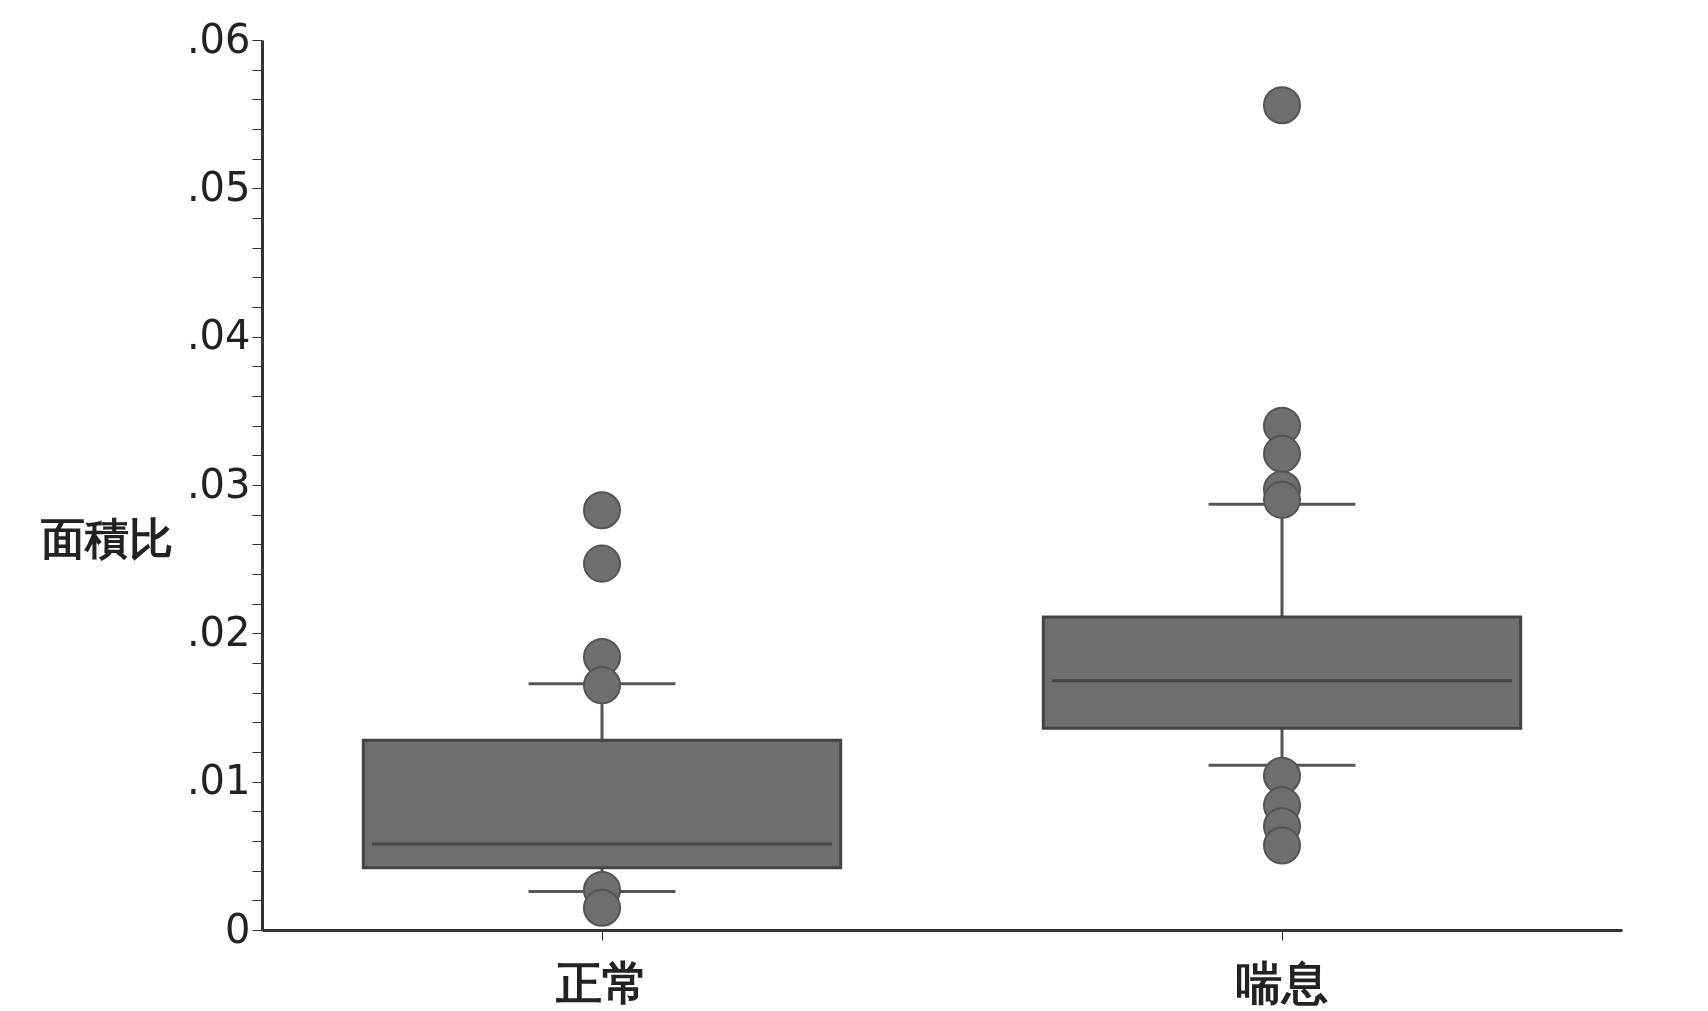 The height and width of the screenshot is (1011, 1708). I want to click on y-tick-label: .05, so click(218, 186).